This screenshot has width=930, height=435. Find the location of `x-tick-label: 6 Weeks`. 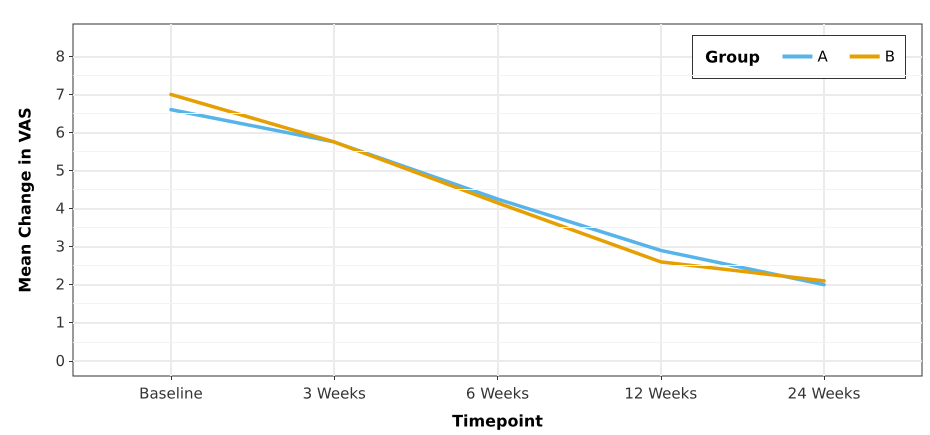

x-tick-label: 6 Weeks is located at coordinates (498, 393).